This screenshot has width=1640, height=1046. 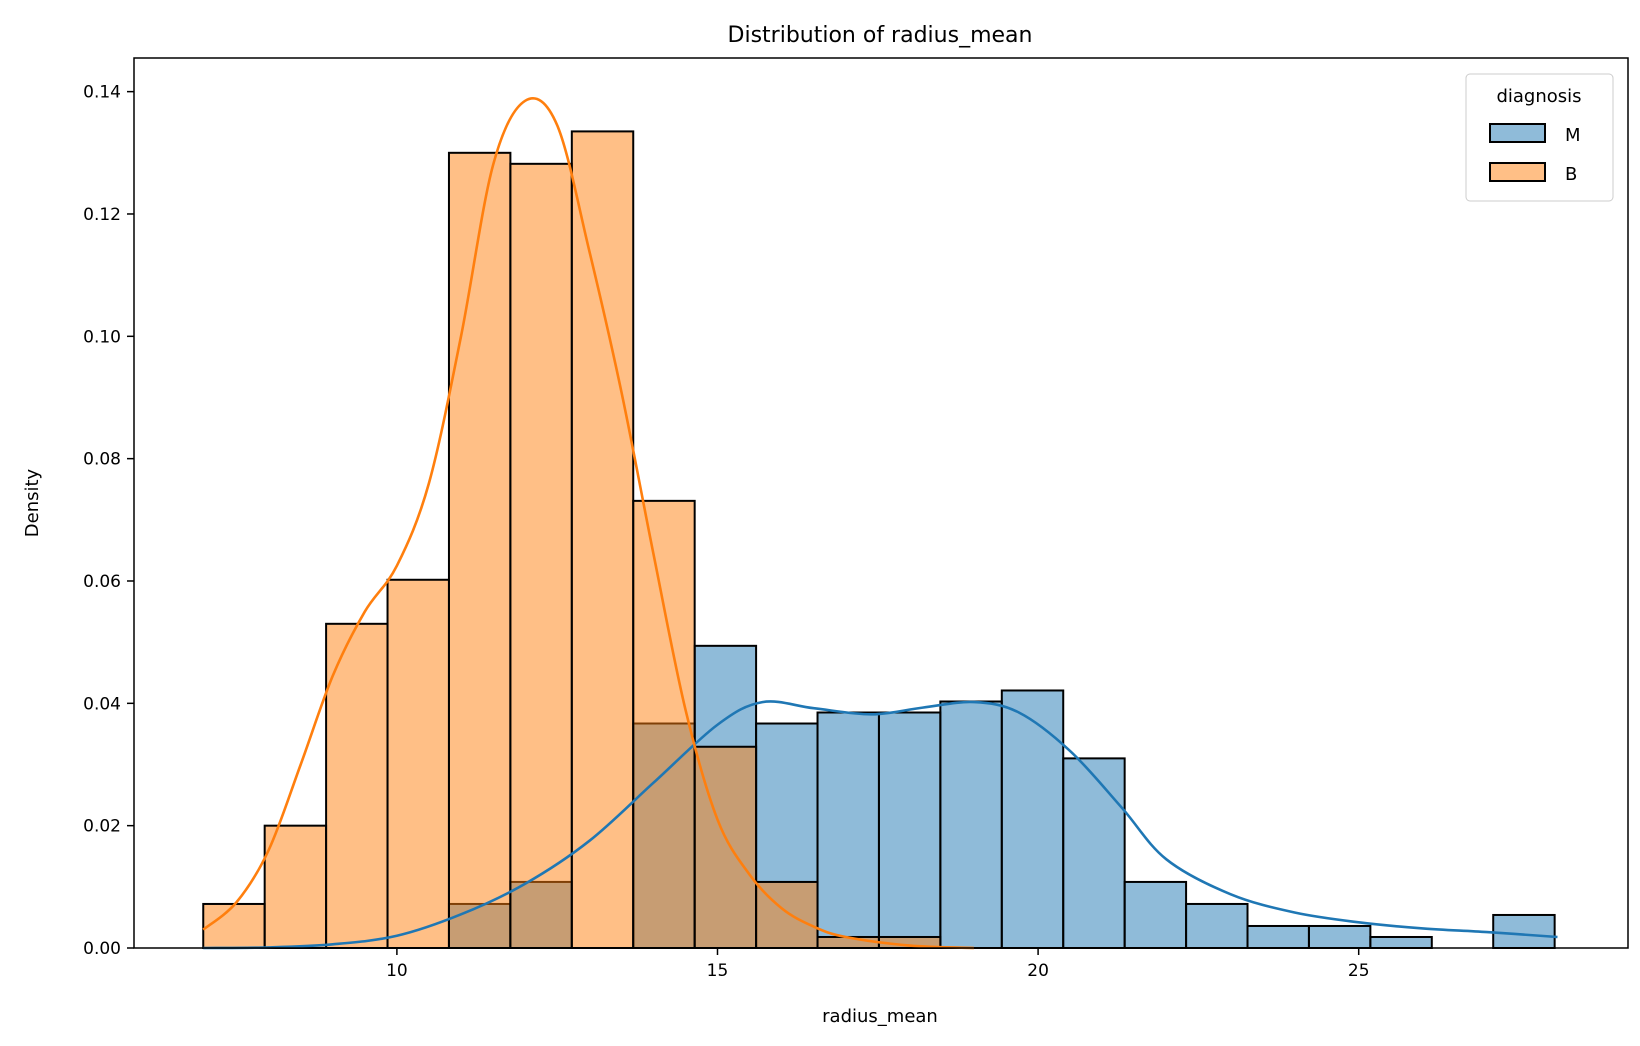 I want to click on x-tick-label-25: 25, so click(x=1359, y=971).